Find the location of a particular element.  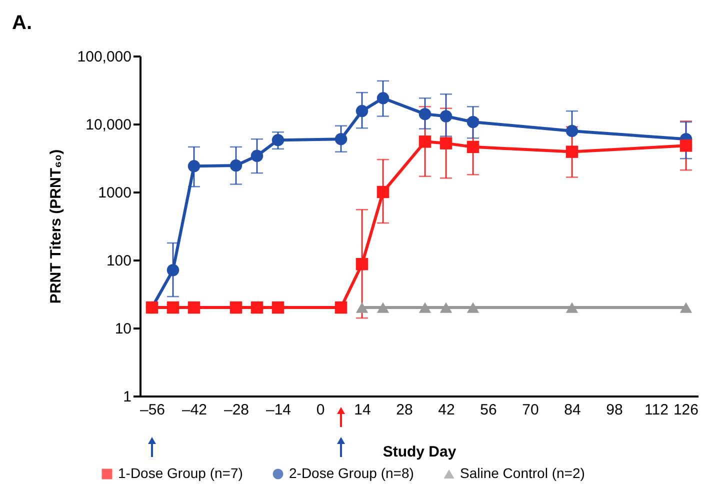

x-tick-label: 14 is located at coordinates (362, 410).